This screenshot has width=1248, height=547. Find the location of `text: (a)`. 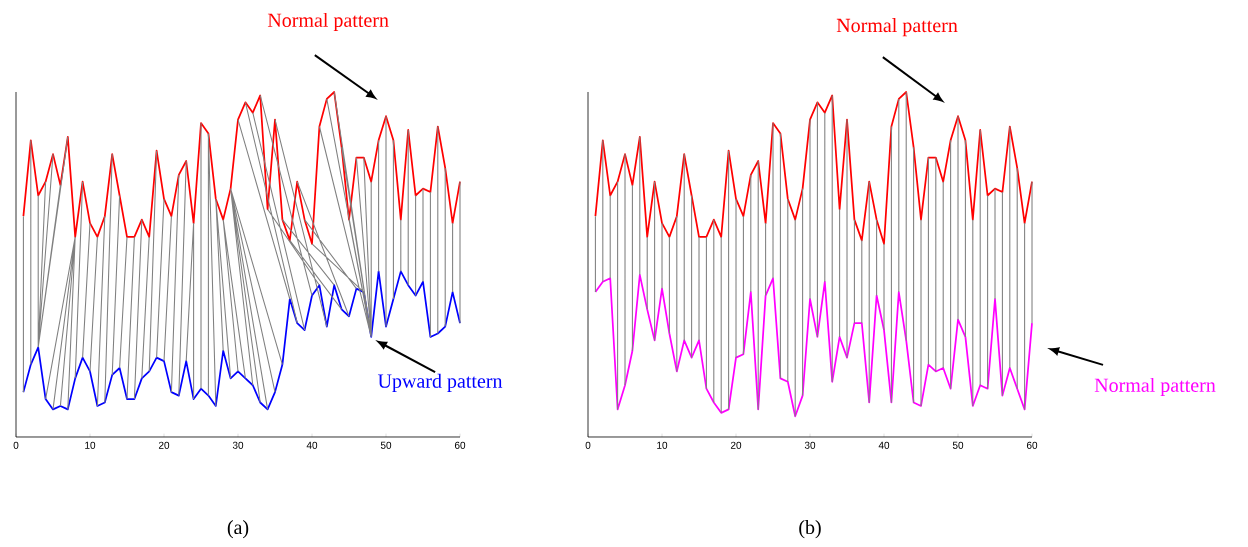

text: (a) is located at coordinates (238, 529).